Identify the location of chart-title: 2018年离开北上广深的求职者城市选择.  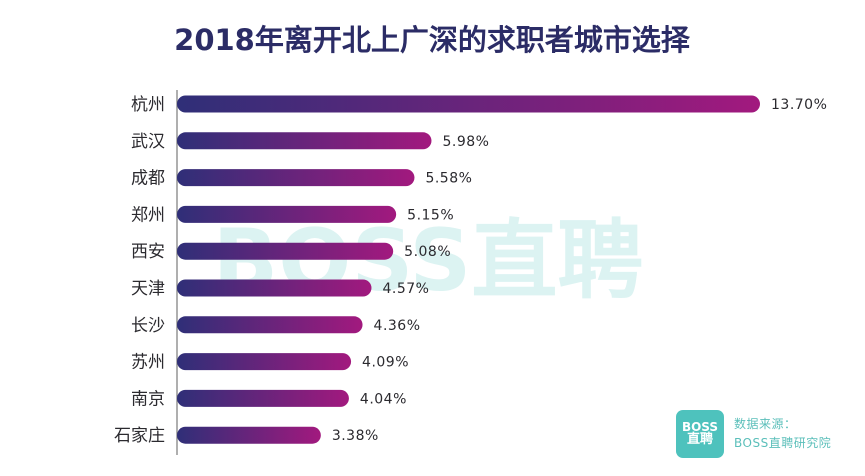
(432, 40).